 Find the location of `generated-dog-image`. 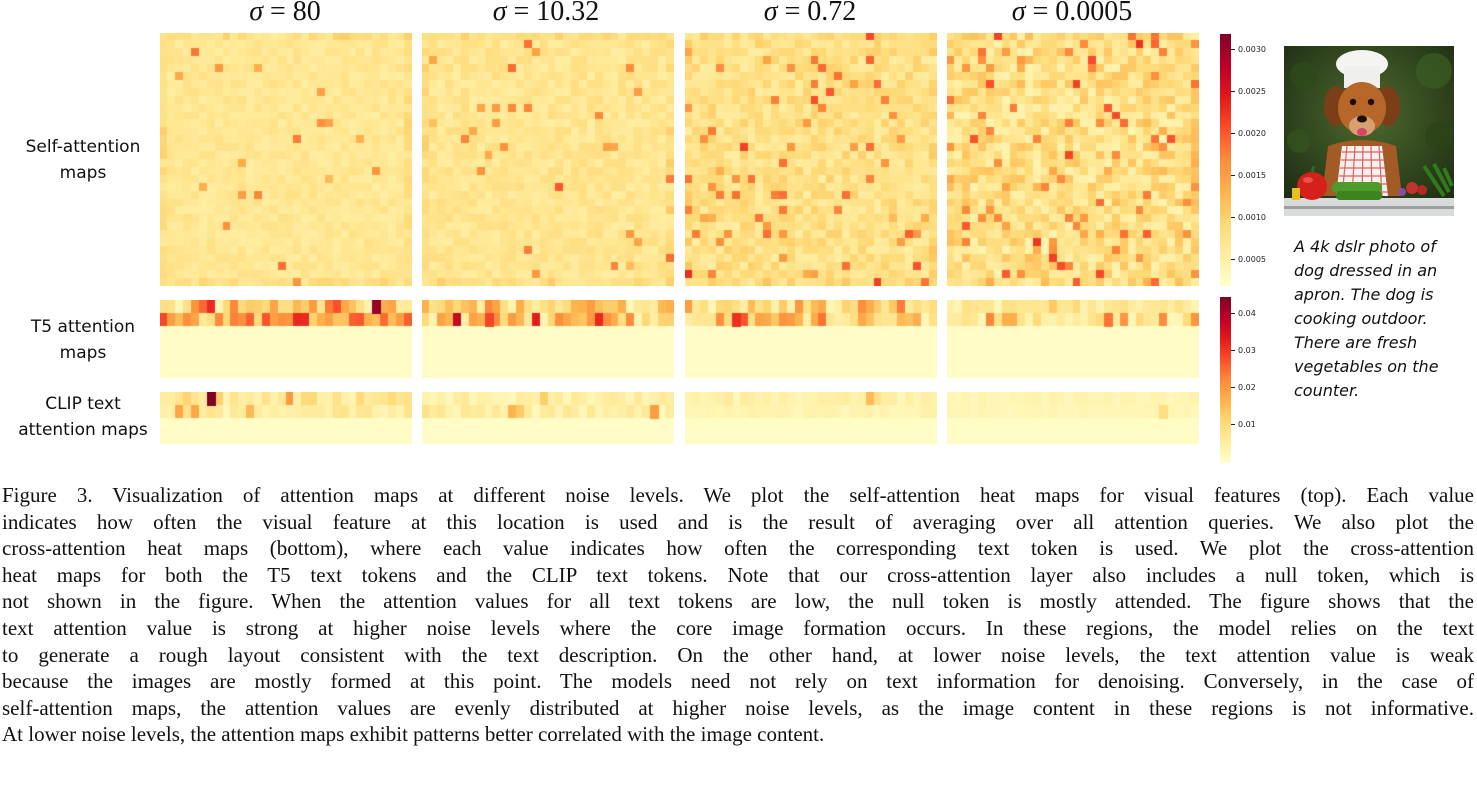

generated-dog-image is located at coordinates (1369, 131).